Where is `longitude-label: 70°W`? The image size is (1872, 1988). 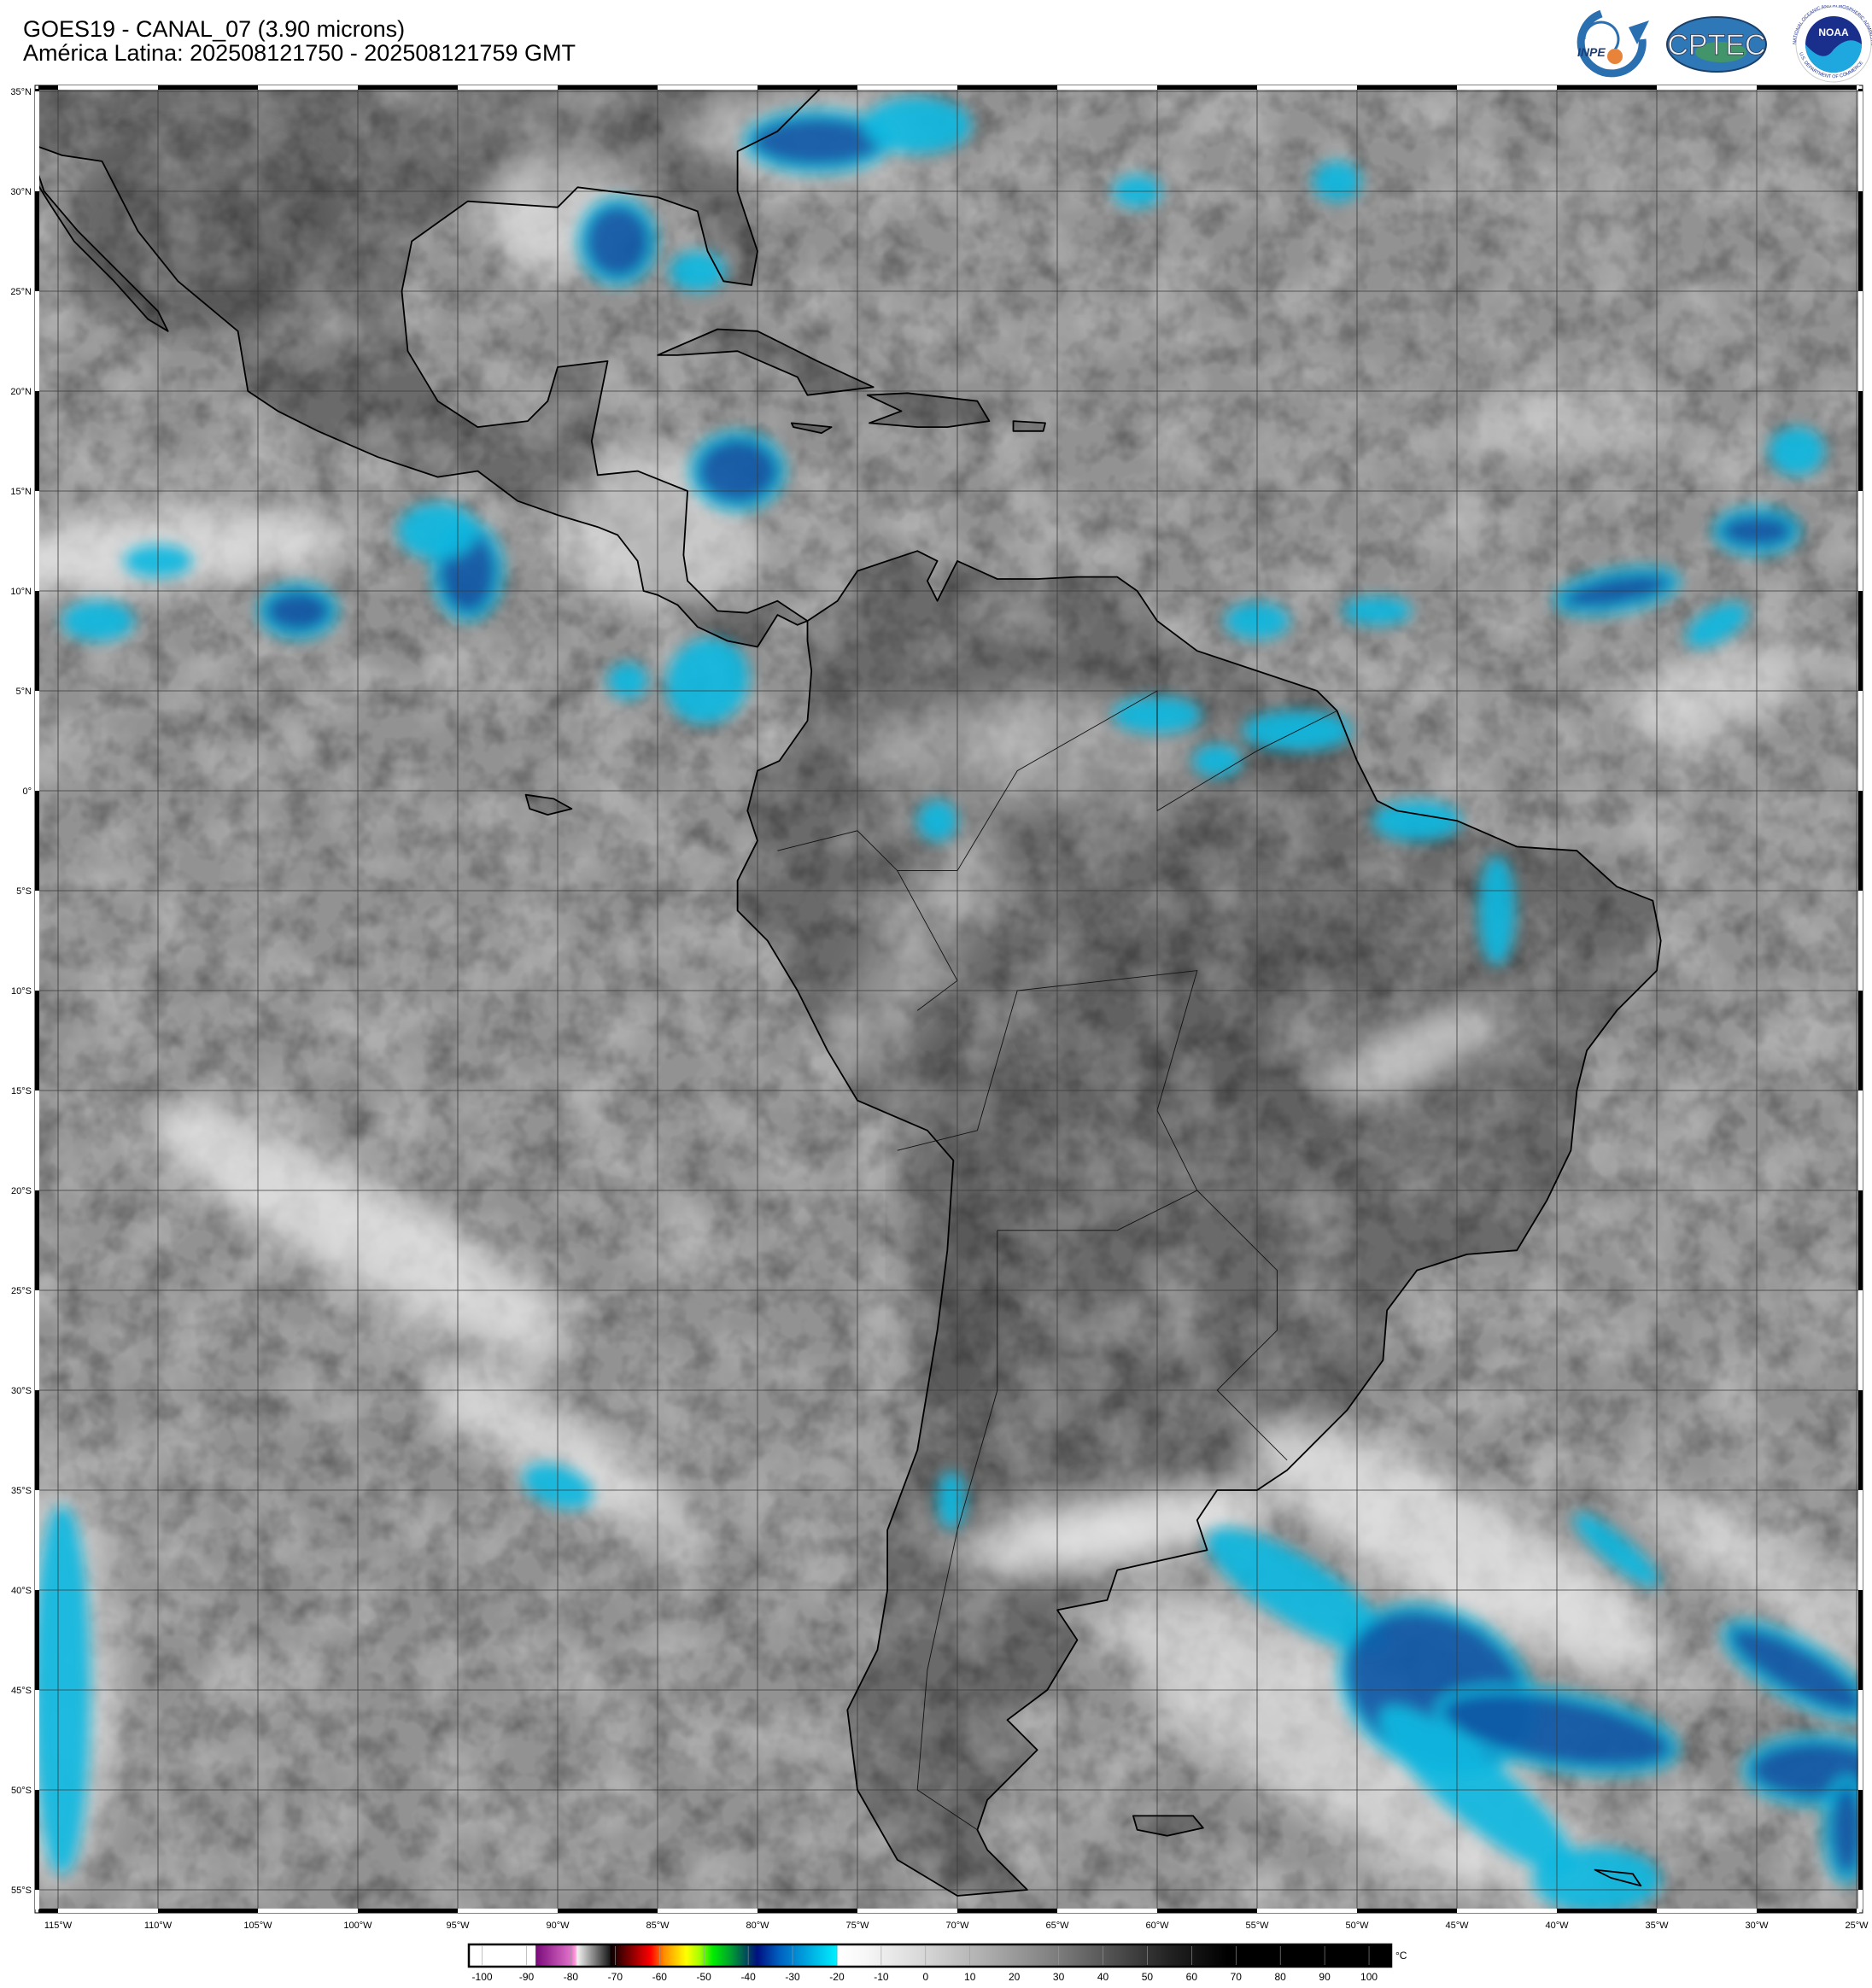
longitude-label: 70°W is located at coordinates (957, 1926).